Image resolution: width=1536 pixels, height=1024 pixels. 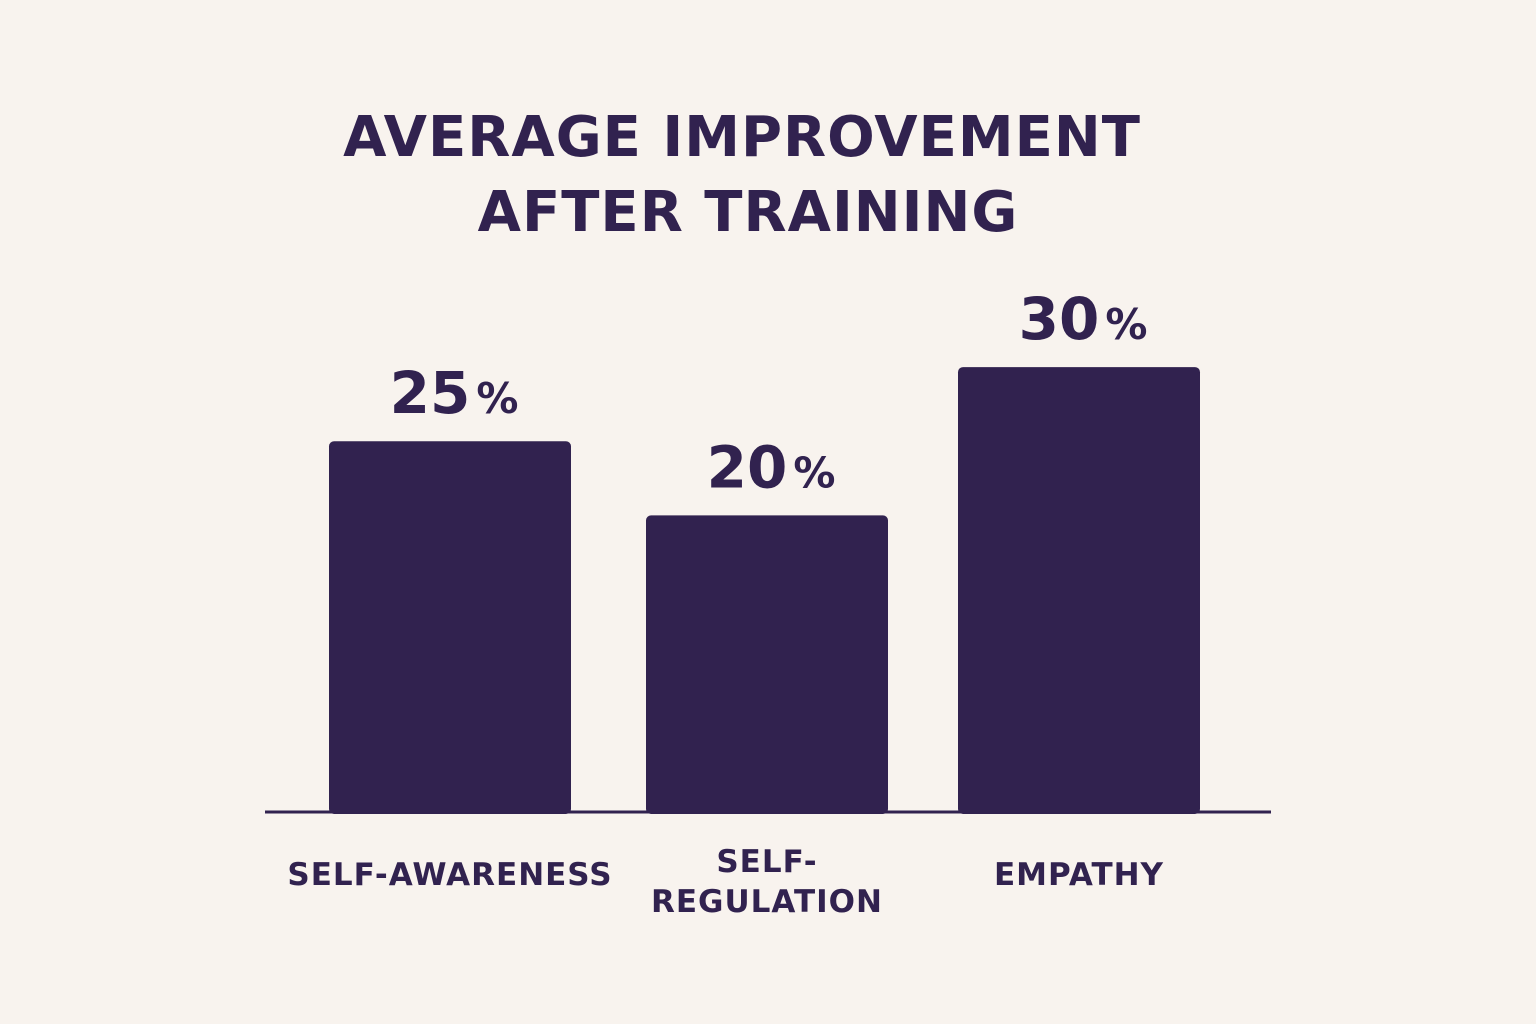 What do you see at coordinates (769, 393) in the screenshot?
I see `value-labels-group: 25 %20 %30%` at bounding box center [769, 393].